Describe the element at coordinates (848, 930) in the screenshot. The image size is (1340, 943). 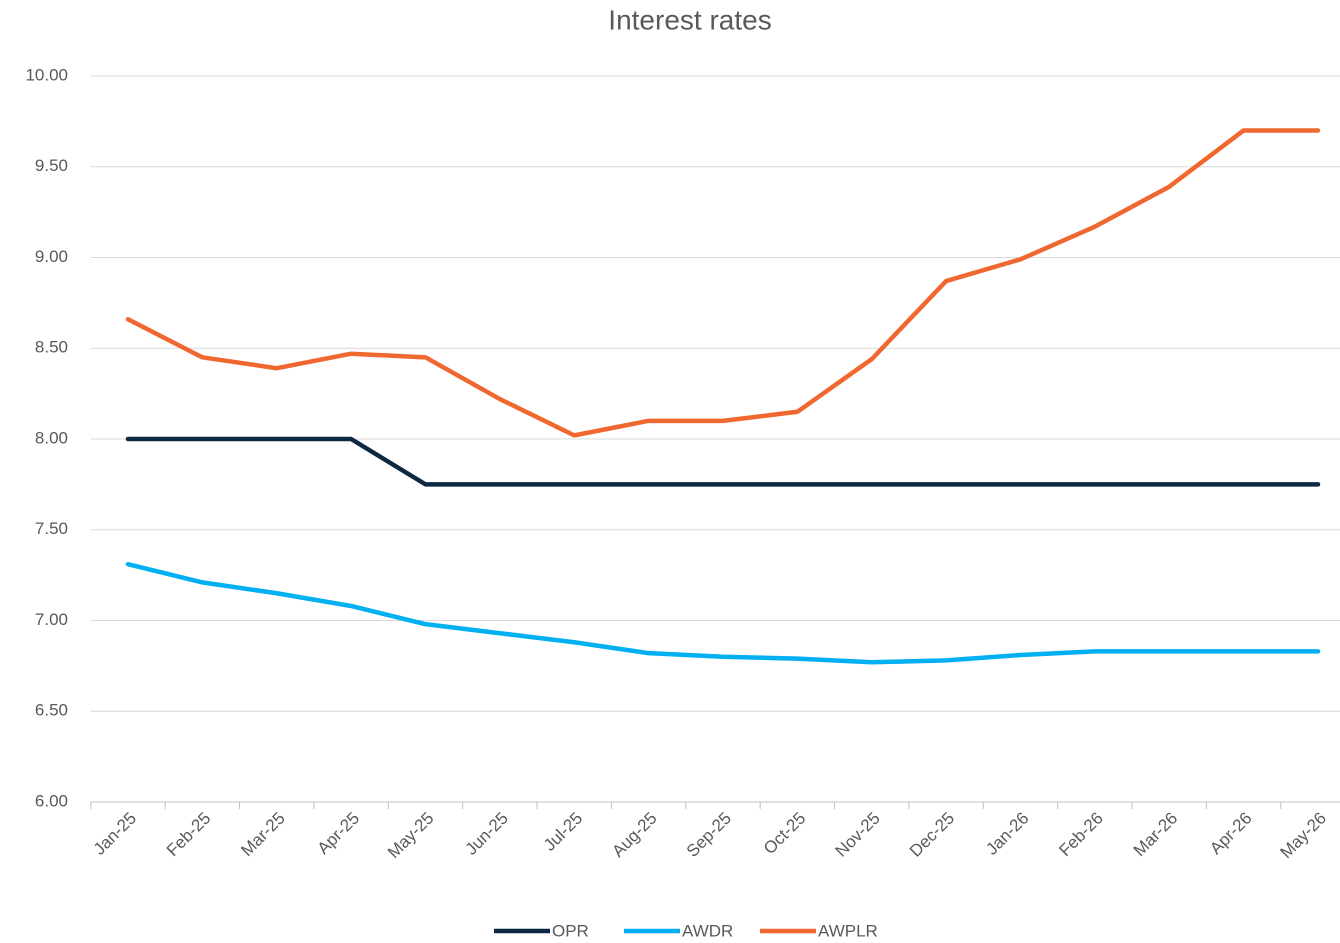
I see `legend-label: AWPLR` at that location.